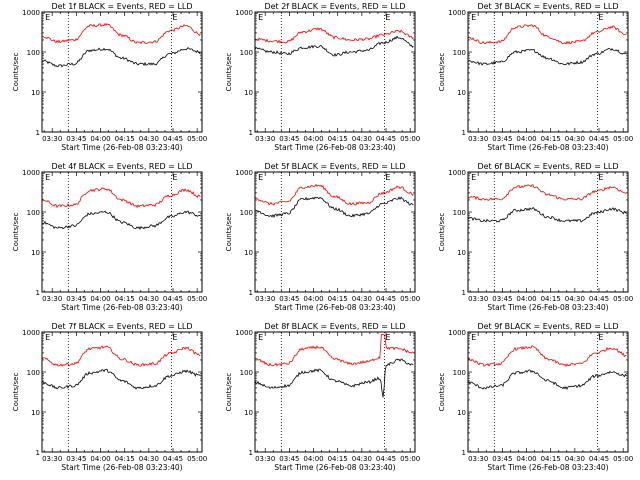 This screenshot has height=480, width=640. Describe the element at coordinates (334, 6) in the screenshot. I see `panel-title: Det 2f BLACK = Events, RED = LLD` at that location.